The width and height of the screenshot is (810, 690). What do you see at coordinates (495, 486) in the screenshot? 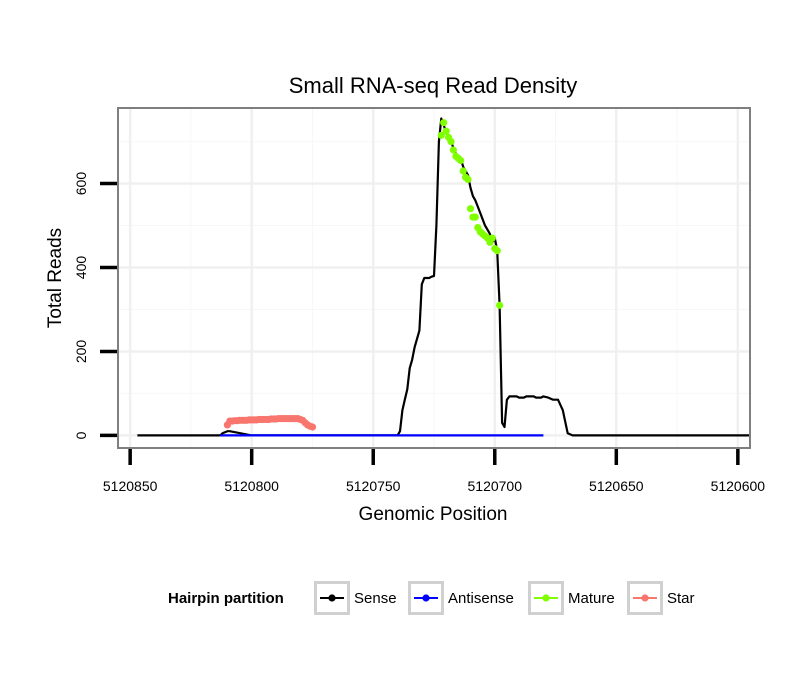
I see `x-tick-label: 5120700` at bounding box center [495, 486].